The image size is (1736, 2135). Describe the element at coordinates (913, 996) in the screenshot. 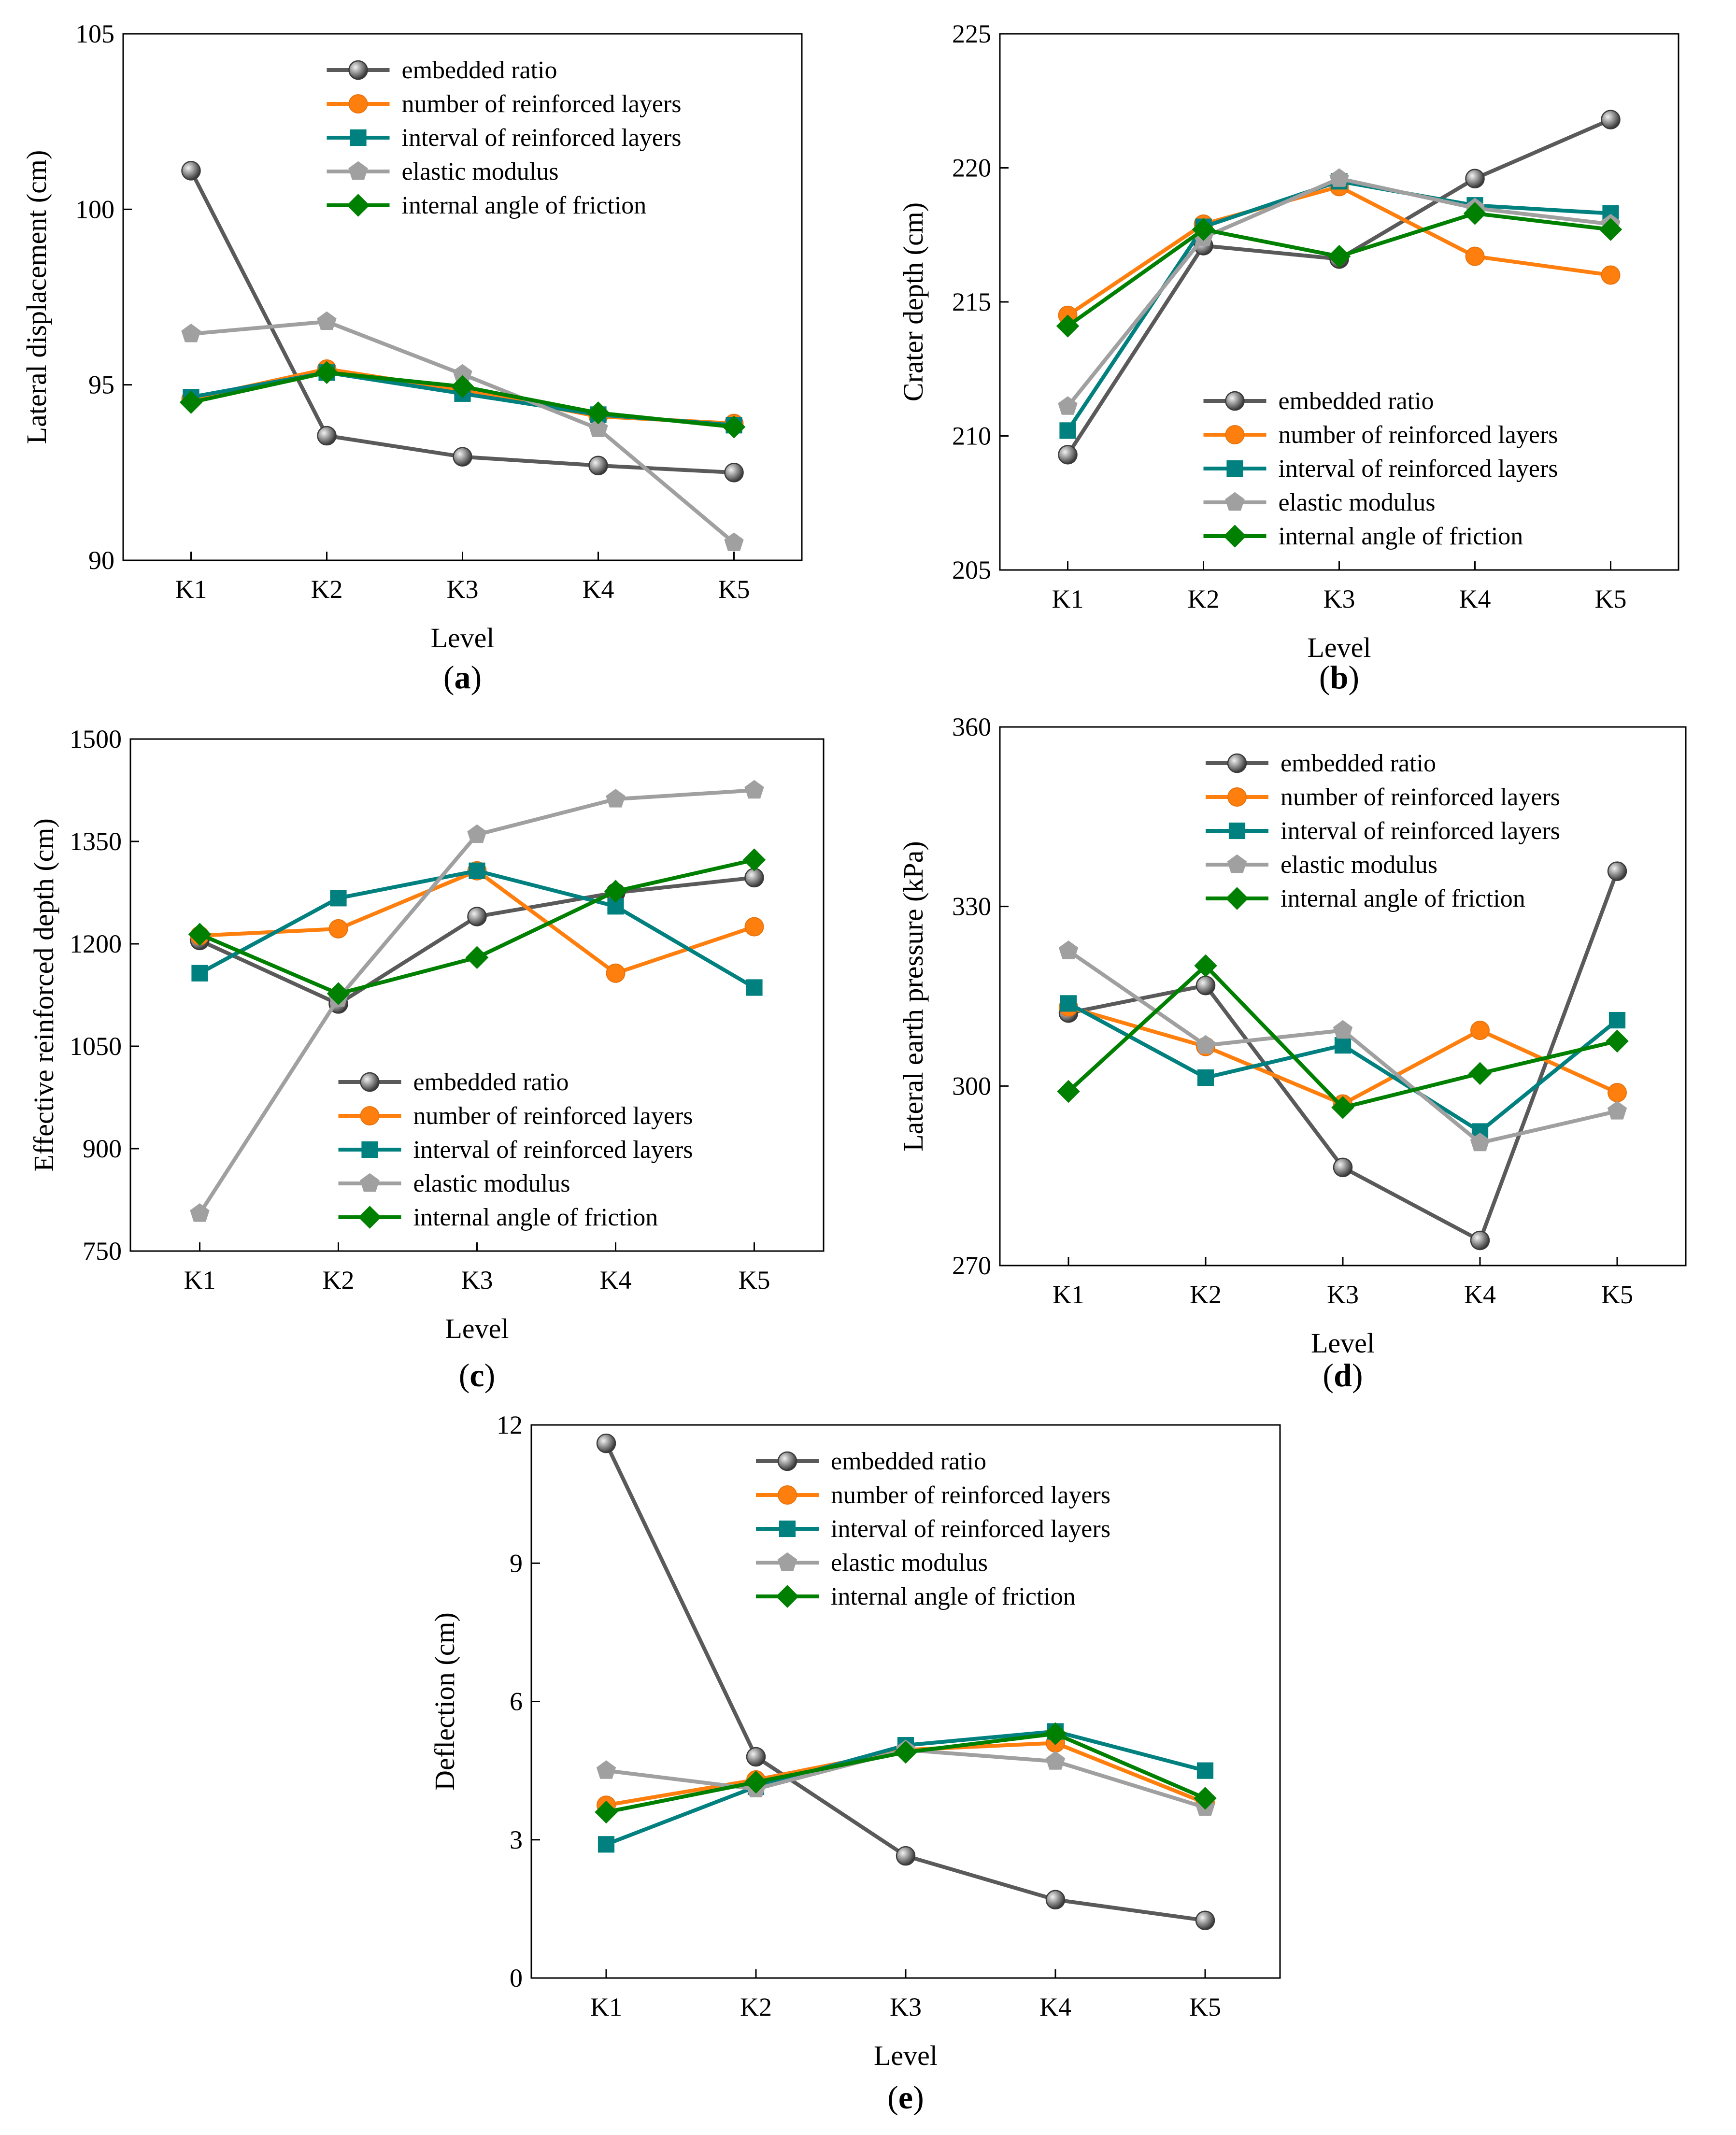

I see `y-axis-title: Lateral earth pressure (kPa)` at that location.